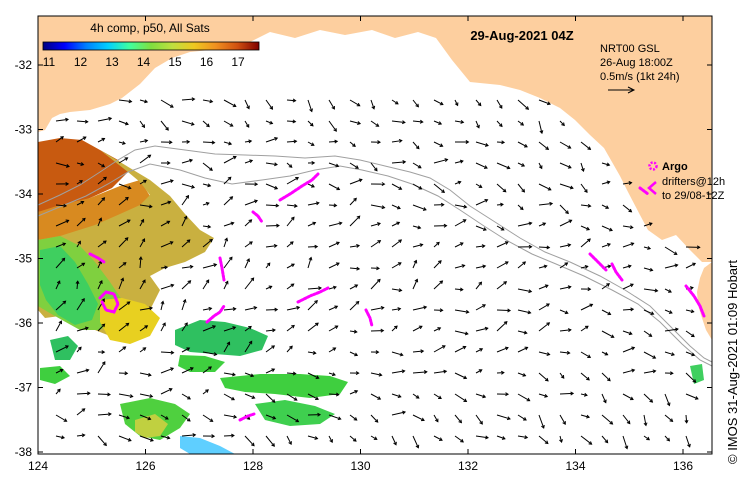 This screenshot has width=749, height=496. What do you see at coordinates (49, 62) in the screenshot?
I see `sst-tick-label: 11` at bounding box center [49, 62].